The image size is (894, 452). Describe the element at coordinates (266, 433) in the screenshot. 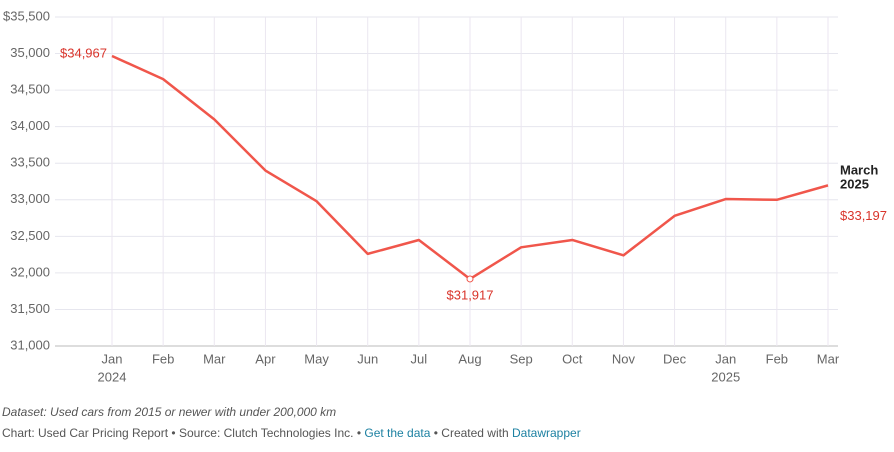

I see `source: Source: Clutch Technologies Inc.` at that location.